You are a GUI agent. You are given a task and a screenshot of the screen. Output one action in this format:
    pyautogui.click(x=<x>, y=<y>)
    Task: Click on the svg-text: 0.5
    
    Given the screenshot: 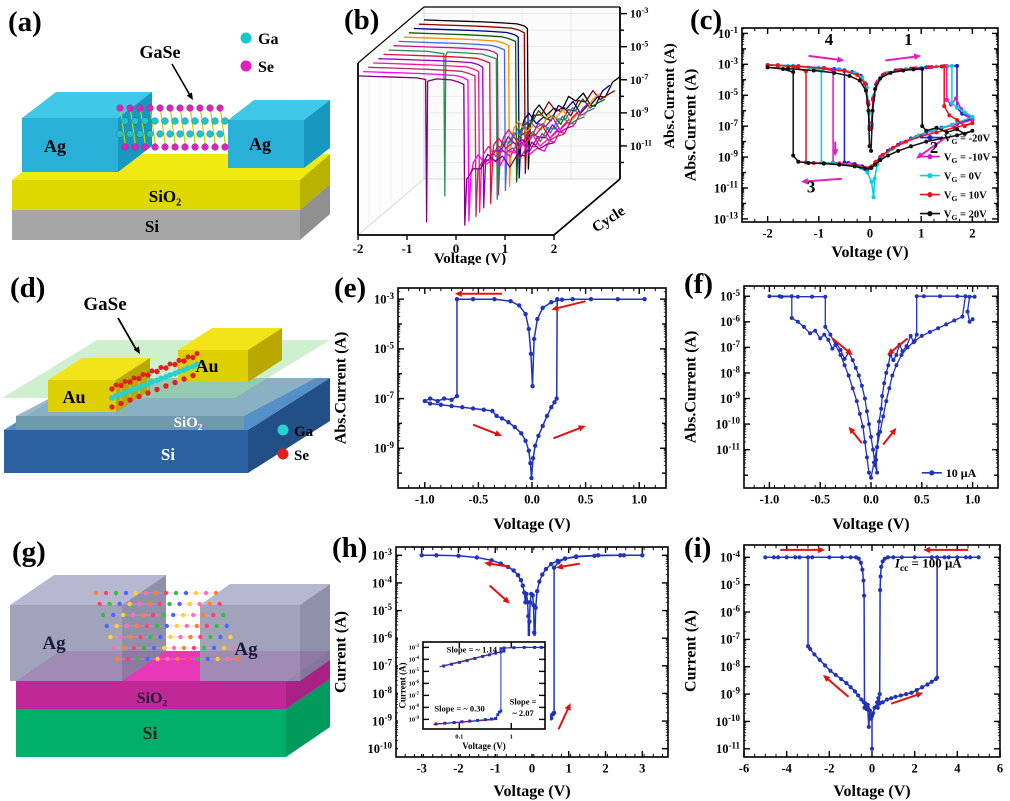 What is the action you would take?
    pyautogui.click(x=922, y=500)
    